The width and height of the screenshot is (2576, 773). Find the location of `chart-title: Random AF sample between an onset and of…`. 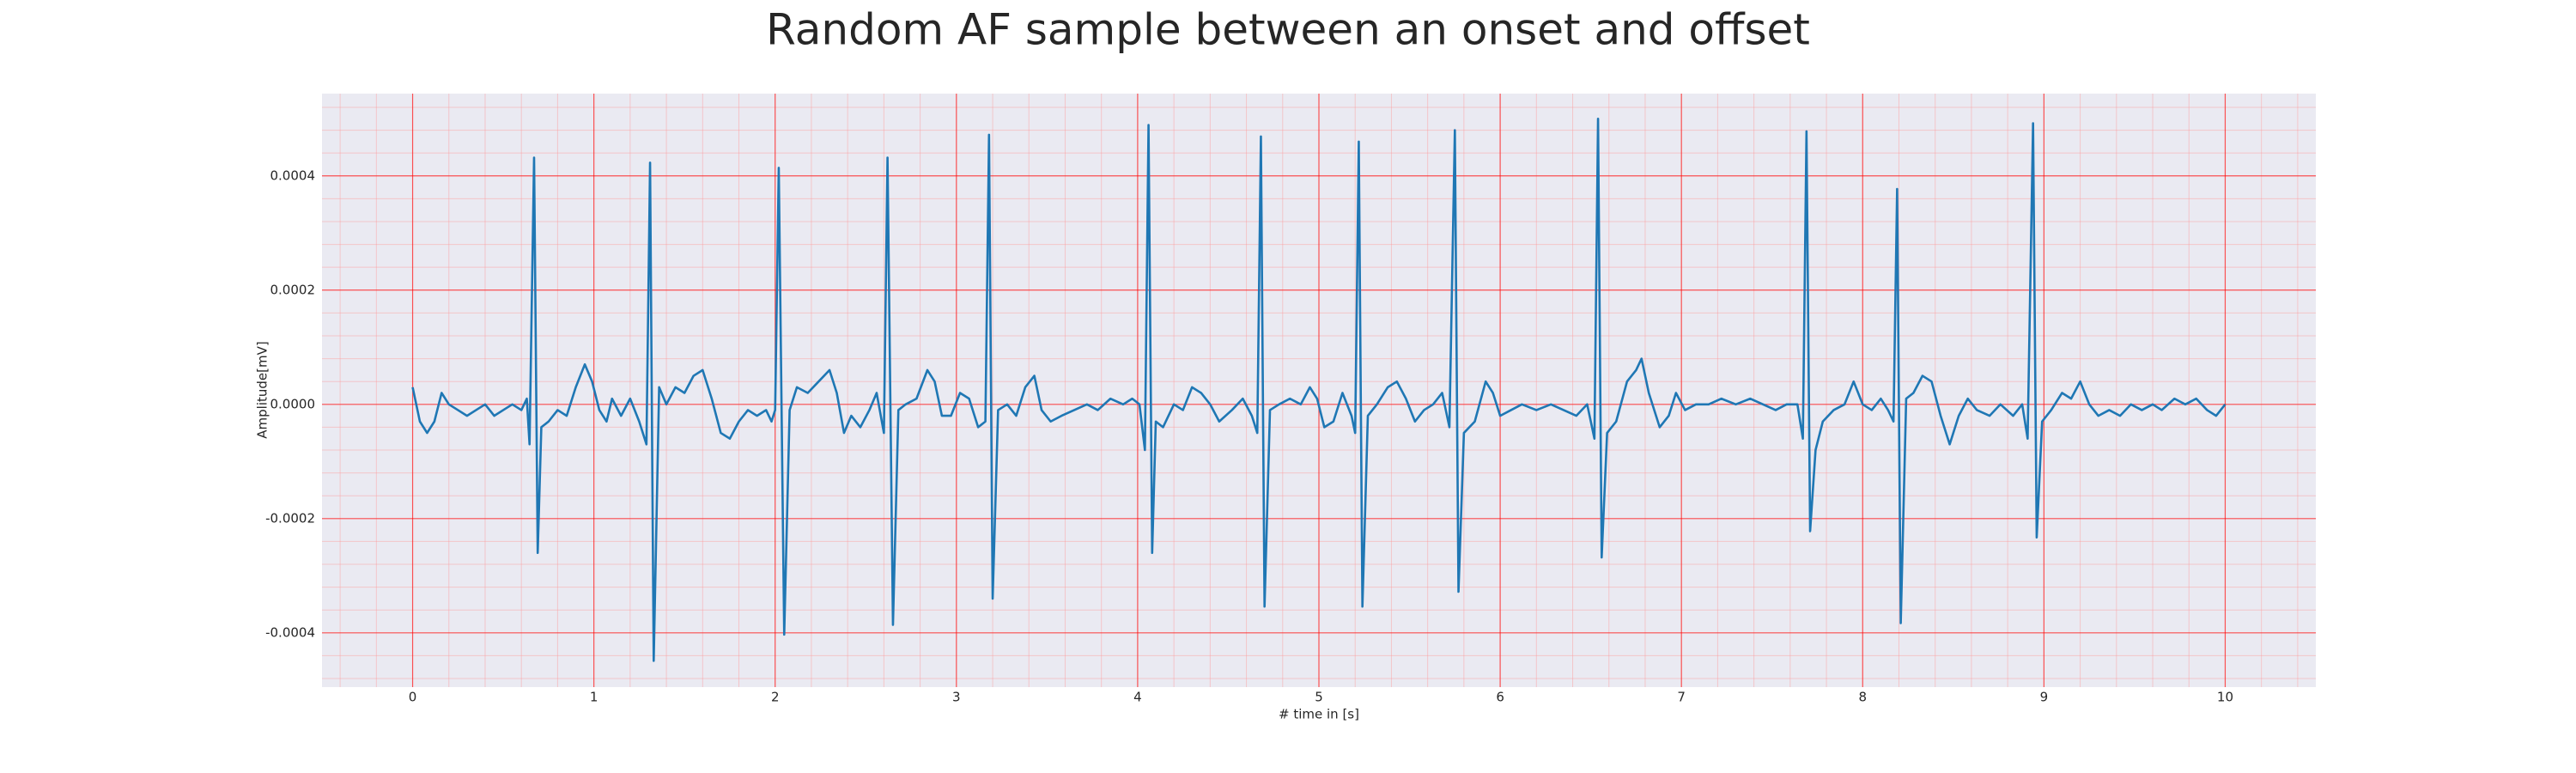

chart-title: Random AF sample between an onset and of… is located at coordinates (1288, 30).